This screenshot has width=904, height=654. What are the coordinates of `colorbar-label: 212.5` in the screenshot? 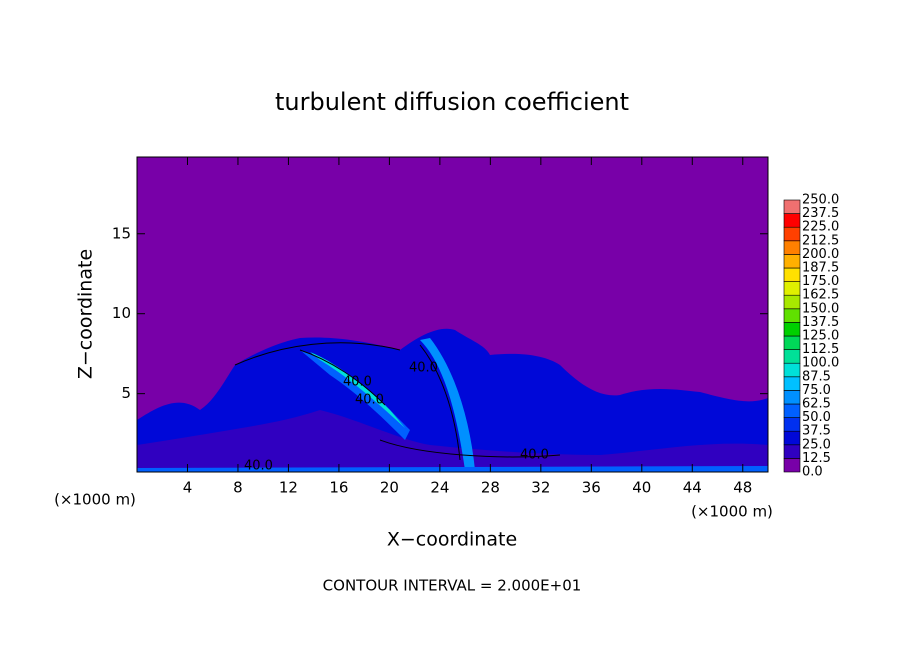 It's located at (820, 240).